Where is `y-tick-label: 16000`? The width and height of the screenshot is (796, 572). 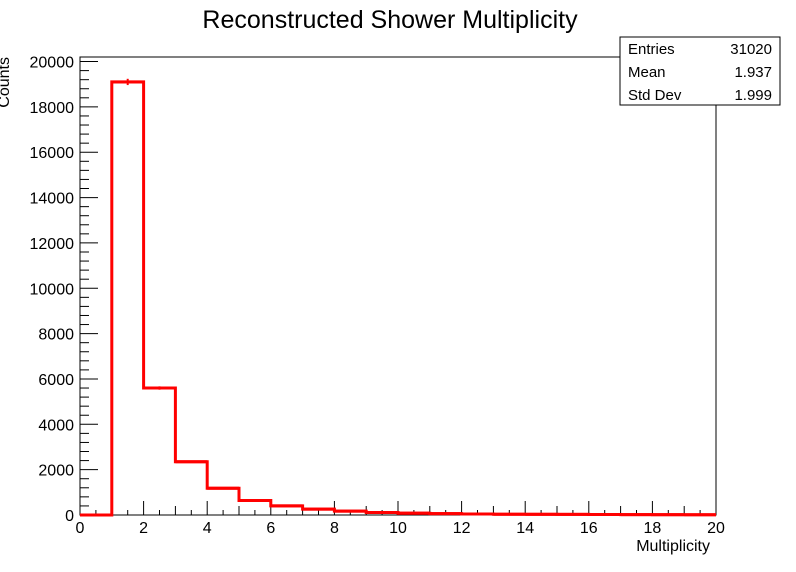
y-tick-label: 16000 is located at coordinates (52, 153).